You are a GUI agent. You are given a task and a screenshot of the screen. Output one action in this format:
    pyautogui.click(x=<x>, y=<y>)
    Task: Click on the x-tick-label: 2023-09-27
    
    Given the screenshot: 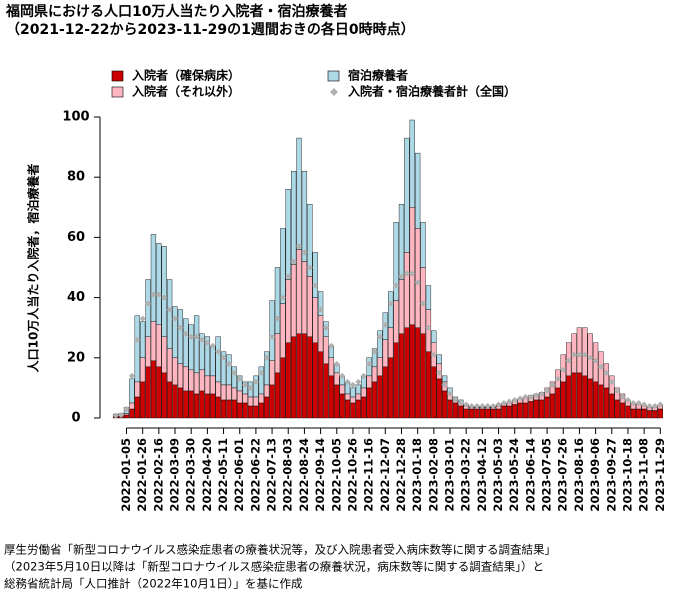 What is the action you would take?
    pyautogui.click(x=611, y=475)
    